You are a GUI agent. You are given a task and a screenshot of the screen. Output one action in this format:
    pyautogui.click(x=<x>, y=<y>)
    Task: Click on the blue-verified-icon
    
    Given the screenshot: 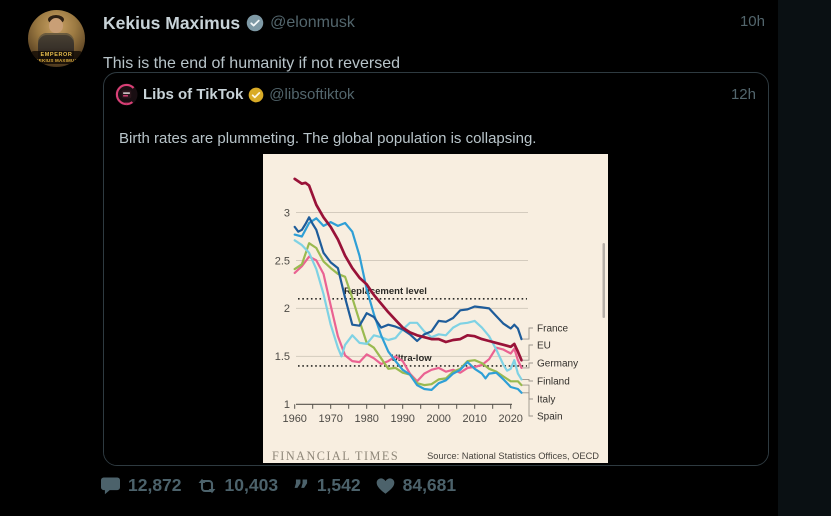 What is the action you would take?
    pyautogui.click(x=255, y=23)
    